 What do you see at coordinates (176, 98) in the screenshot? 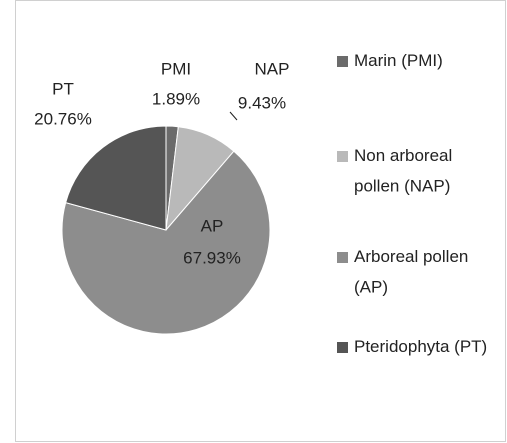
I see `data-label: 1.89%` at bounding box center [176, 98].